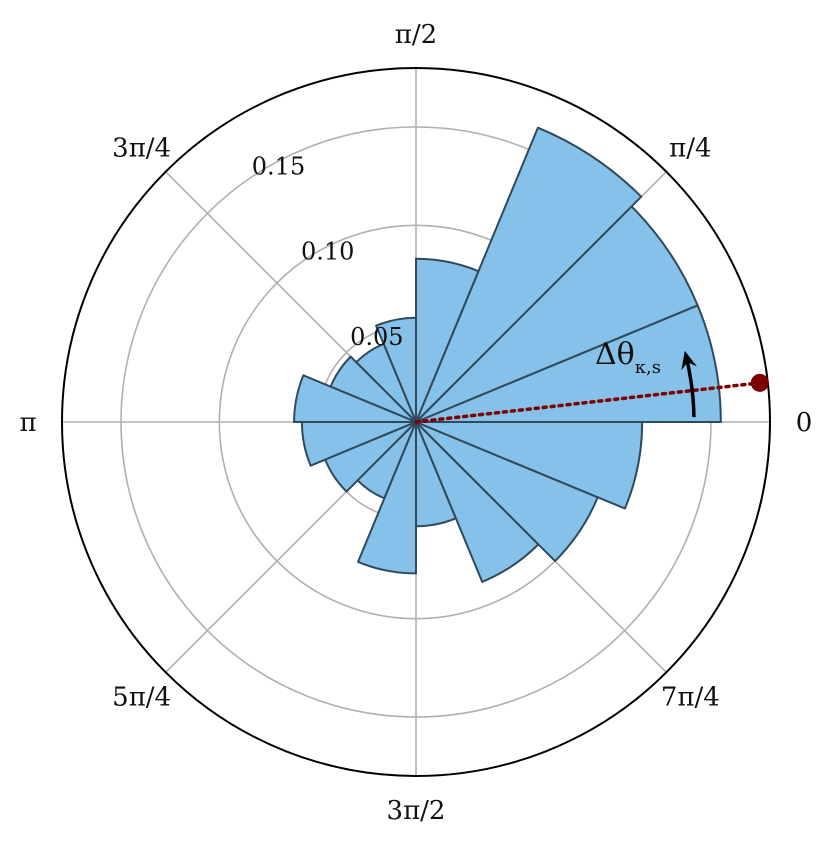  I want to click on delta-theta-label: Δθκ,s, so click(628, 357).